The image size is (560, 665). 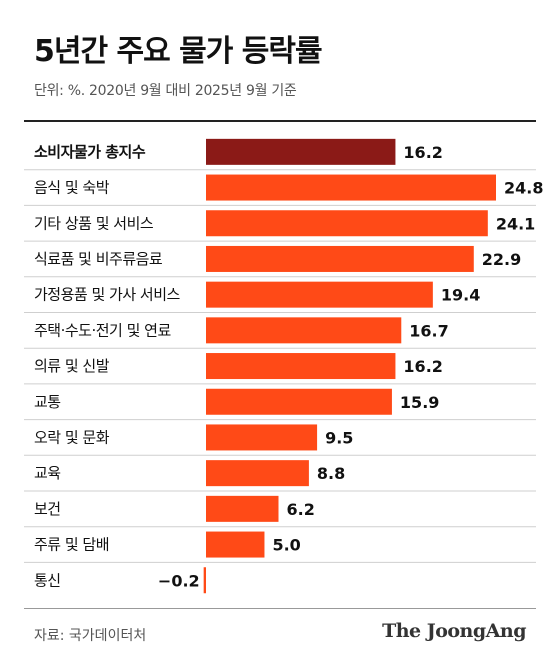 I want to click on category-label: 가정용품 및 가사 서비스, so click(x=107, y=295).